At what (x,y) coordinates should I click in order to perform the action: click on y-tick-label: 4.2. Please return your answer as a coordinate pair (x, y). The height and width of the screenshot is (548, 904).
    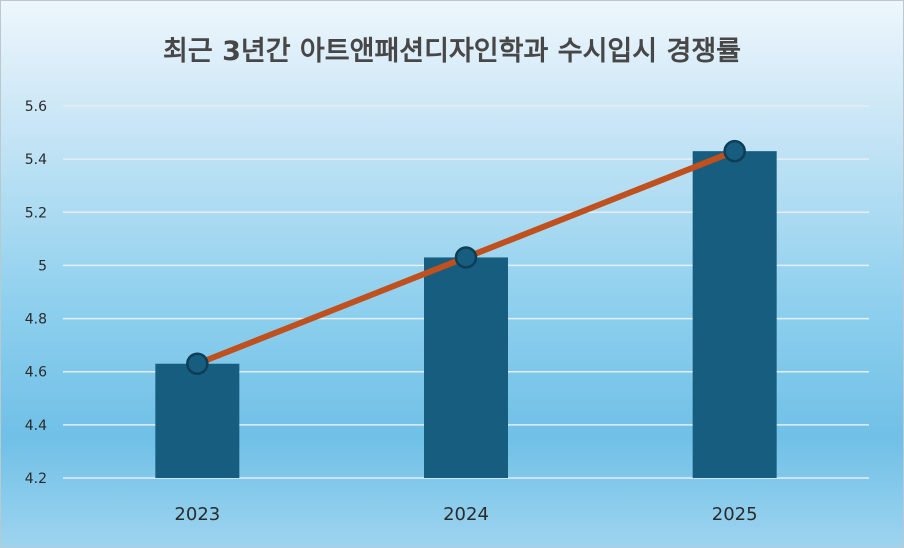
    Looking at the image, I should click on (36, 479).